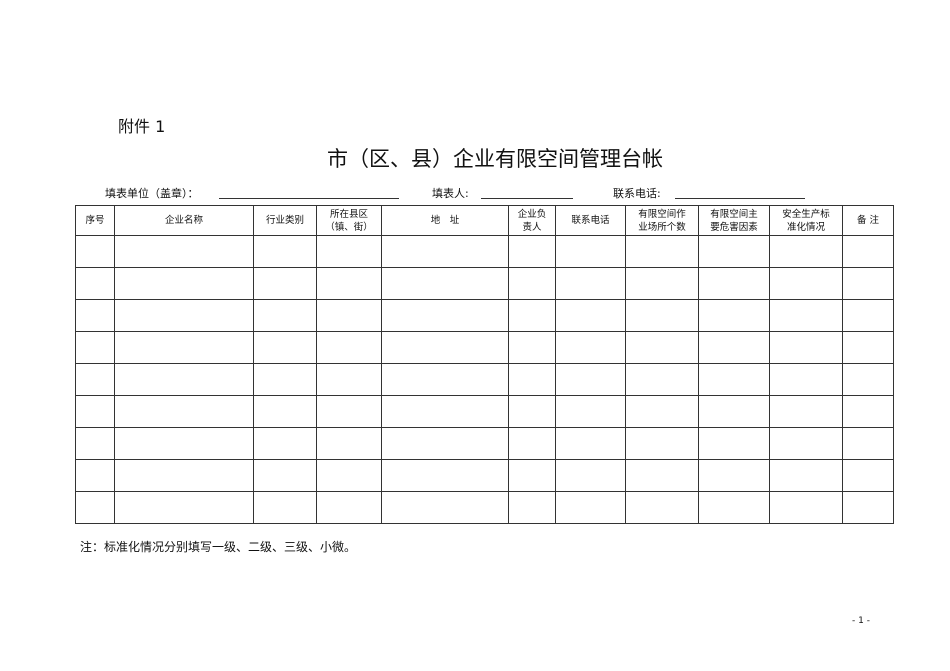 The height and width of the screenshot is (671, 950). I want to click on filler-field, so click(527, 198).